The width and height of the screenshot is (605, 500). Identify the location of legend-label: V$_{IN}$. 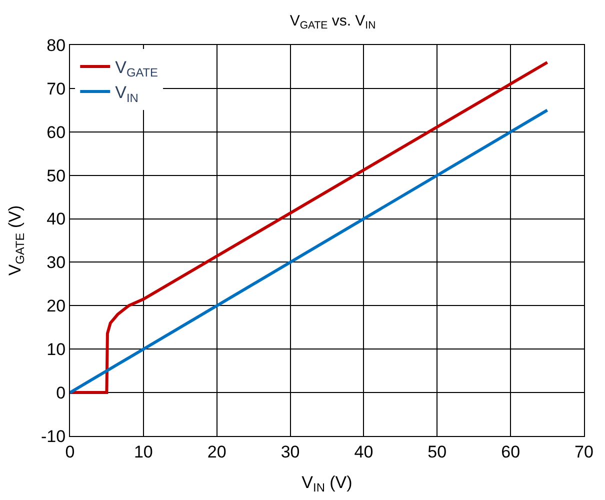
(126, 94).